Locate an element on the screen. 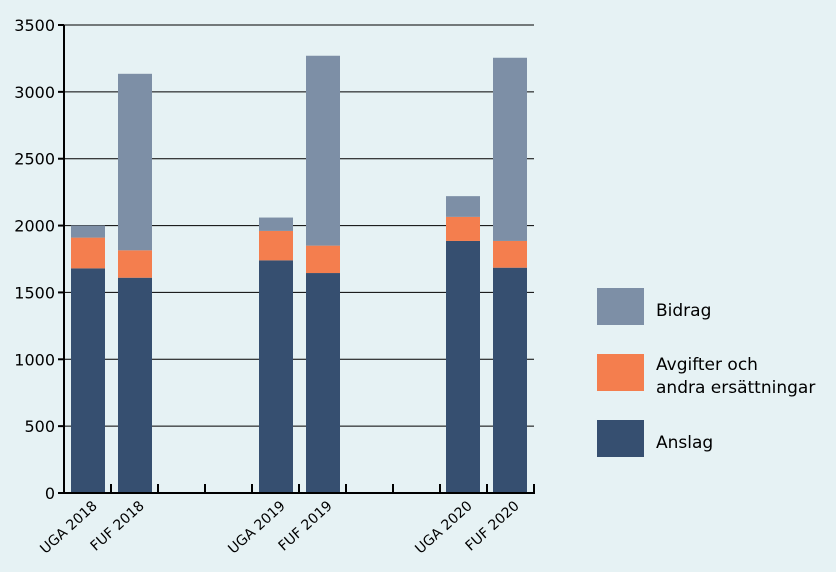 This screenshot has width=836, height=572. y-tick-label: 3000 is located at coordinates (34, 92).